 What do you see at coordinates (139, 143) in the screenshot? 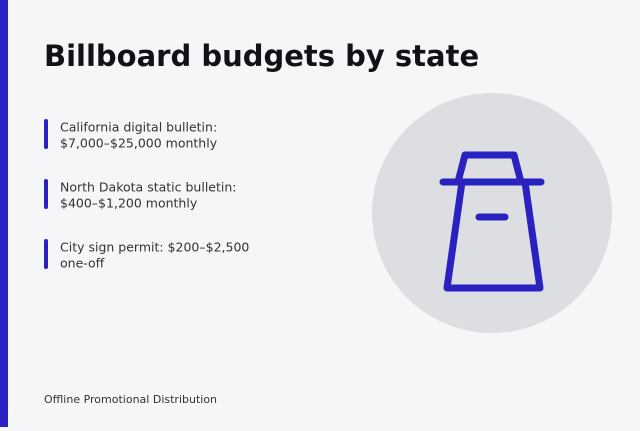
I see `item-text: $7,000–$25,000 monthly` at bounding box center [139, 143].